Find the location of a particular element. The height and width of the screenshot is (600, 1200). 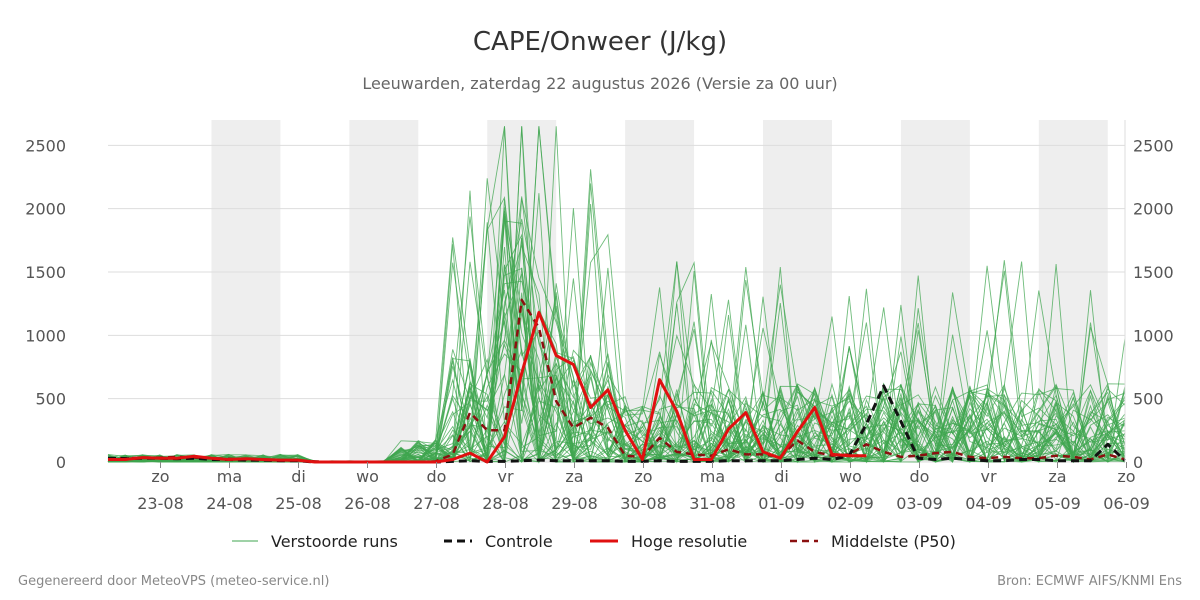

y-tick-left: 1500 is located at coordinates (45, 272).